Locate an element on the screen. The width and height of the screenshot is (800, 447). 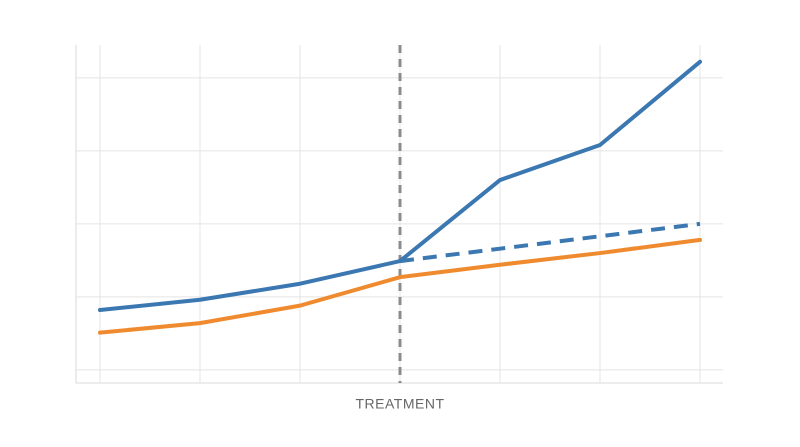
treatment-label: TREATMENT is located at coordinates (399, 404).